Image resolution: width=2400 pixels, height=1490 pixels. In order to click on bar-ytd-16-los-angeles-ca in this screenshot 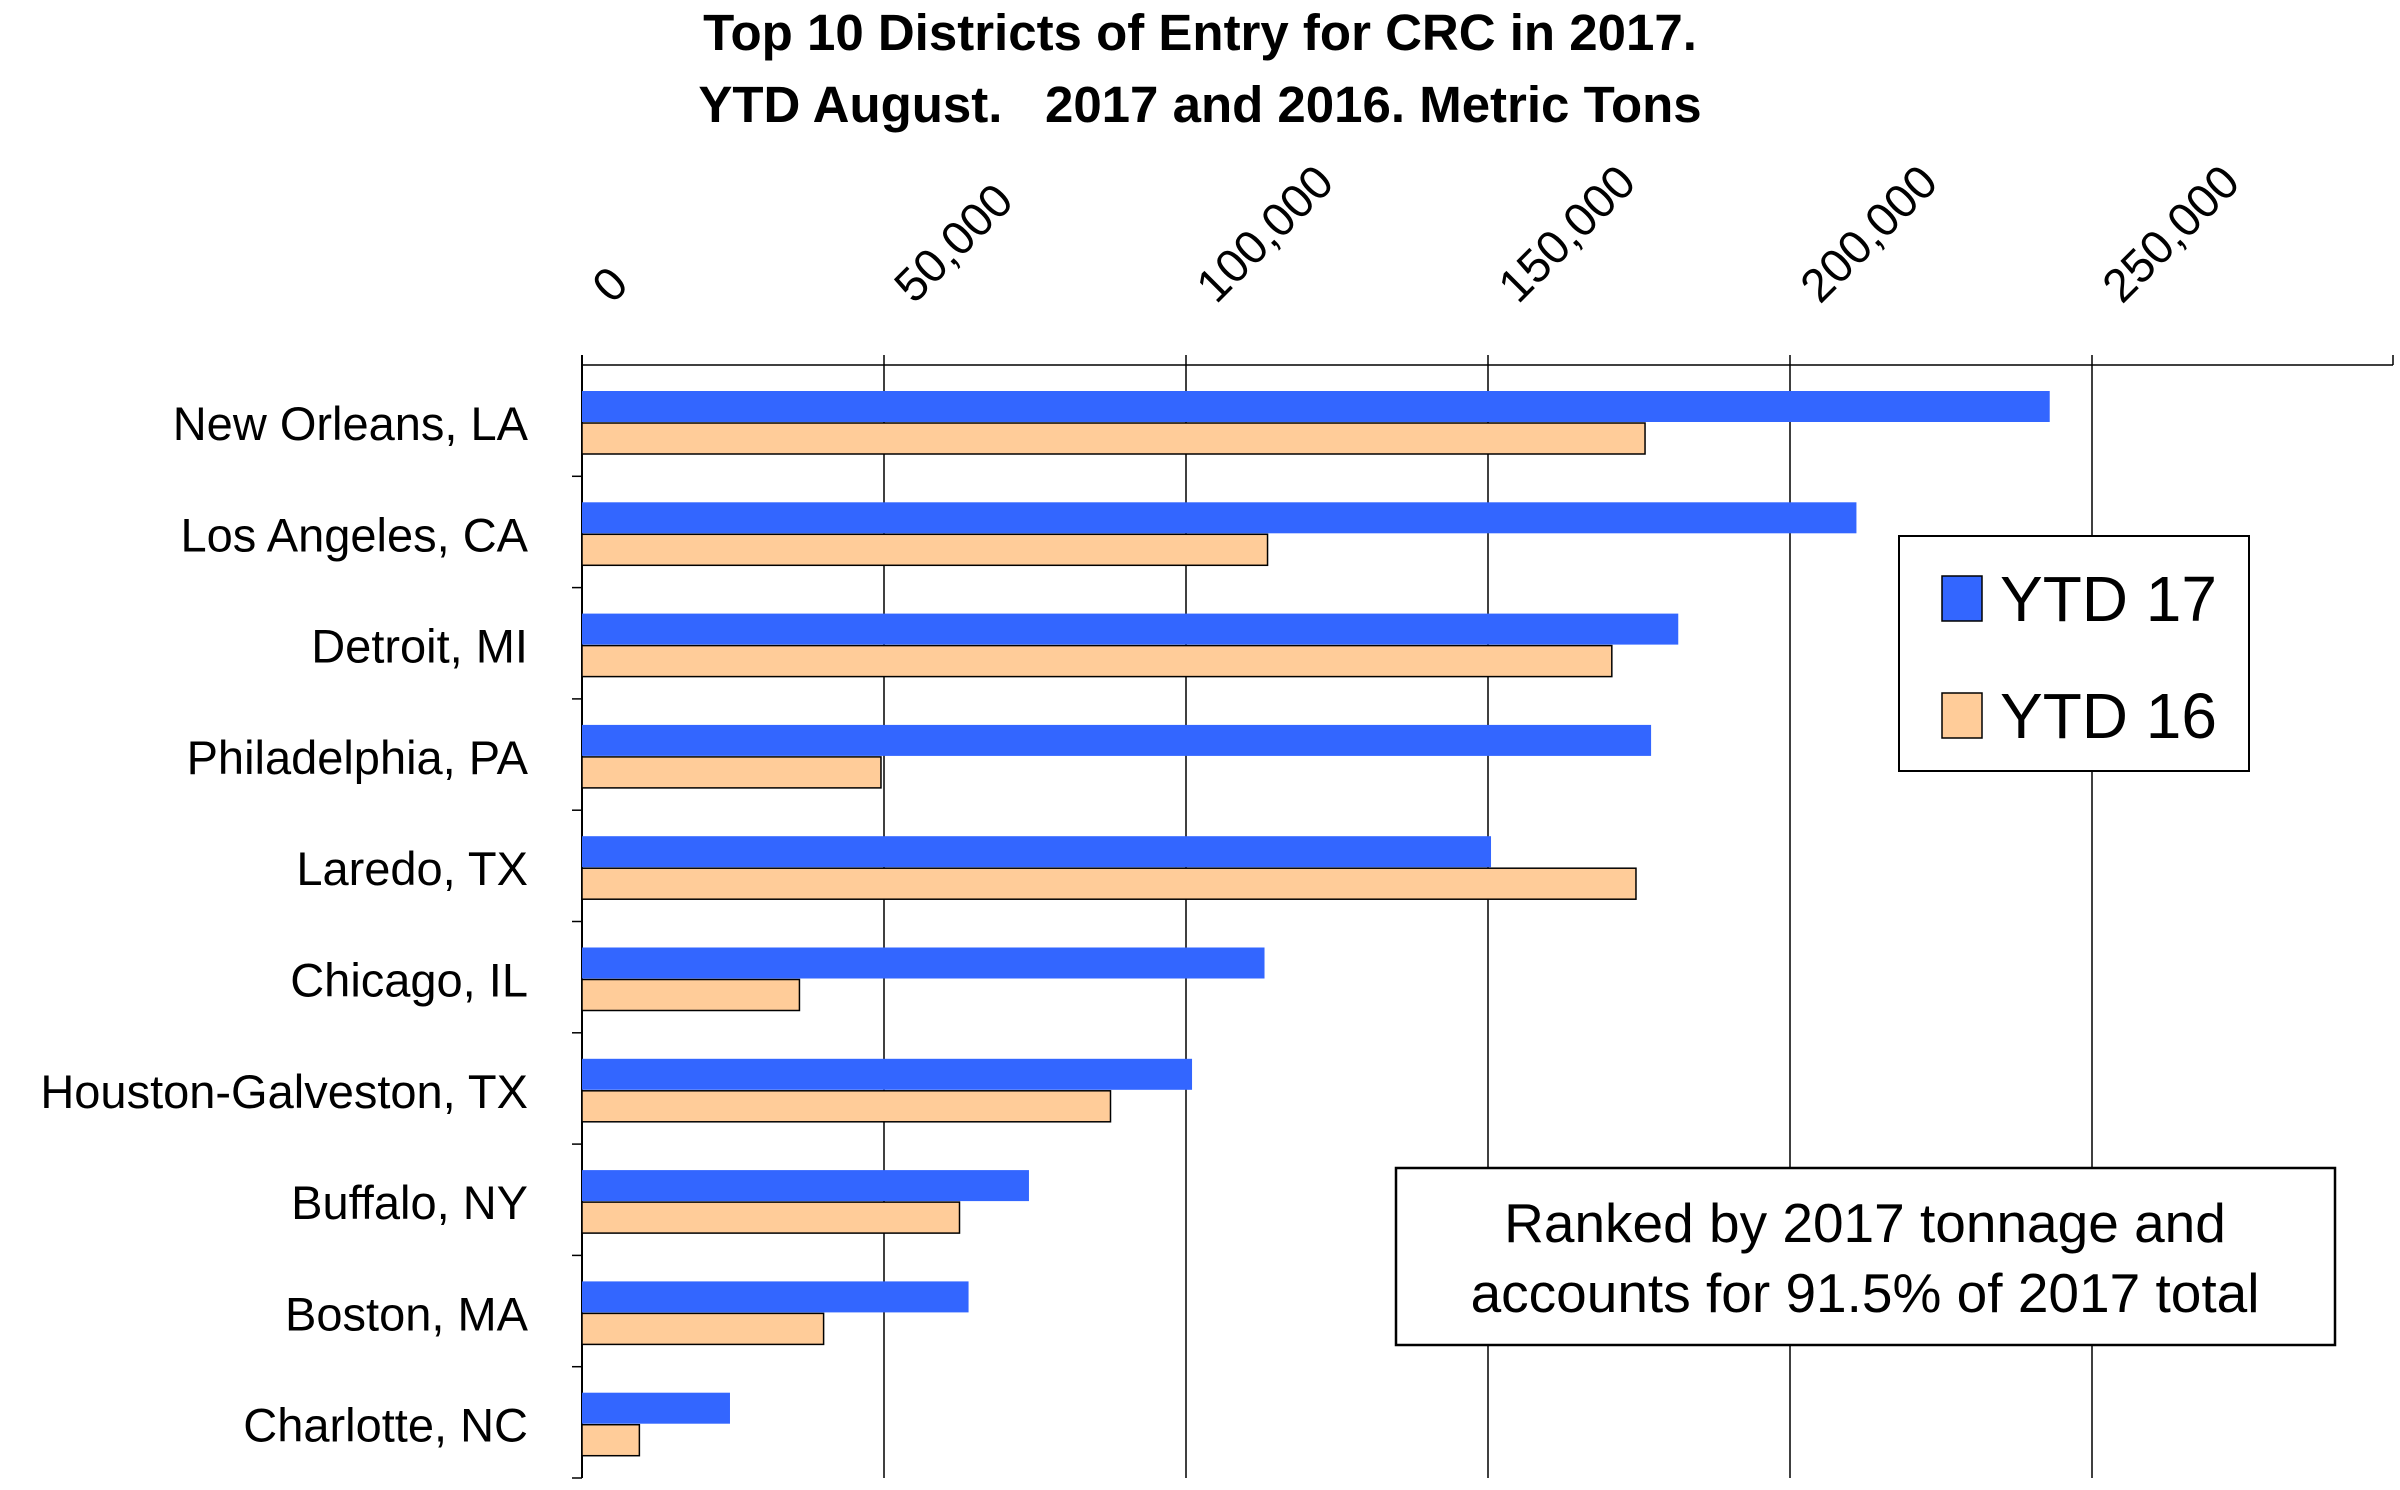, I will do `click(925, 550)`.